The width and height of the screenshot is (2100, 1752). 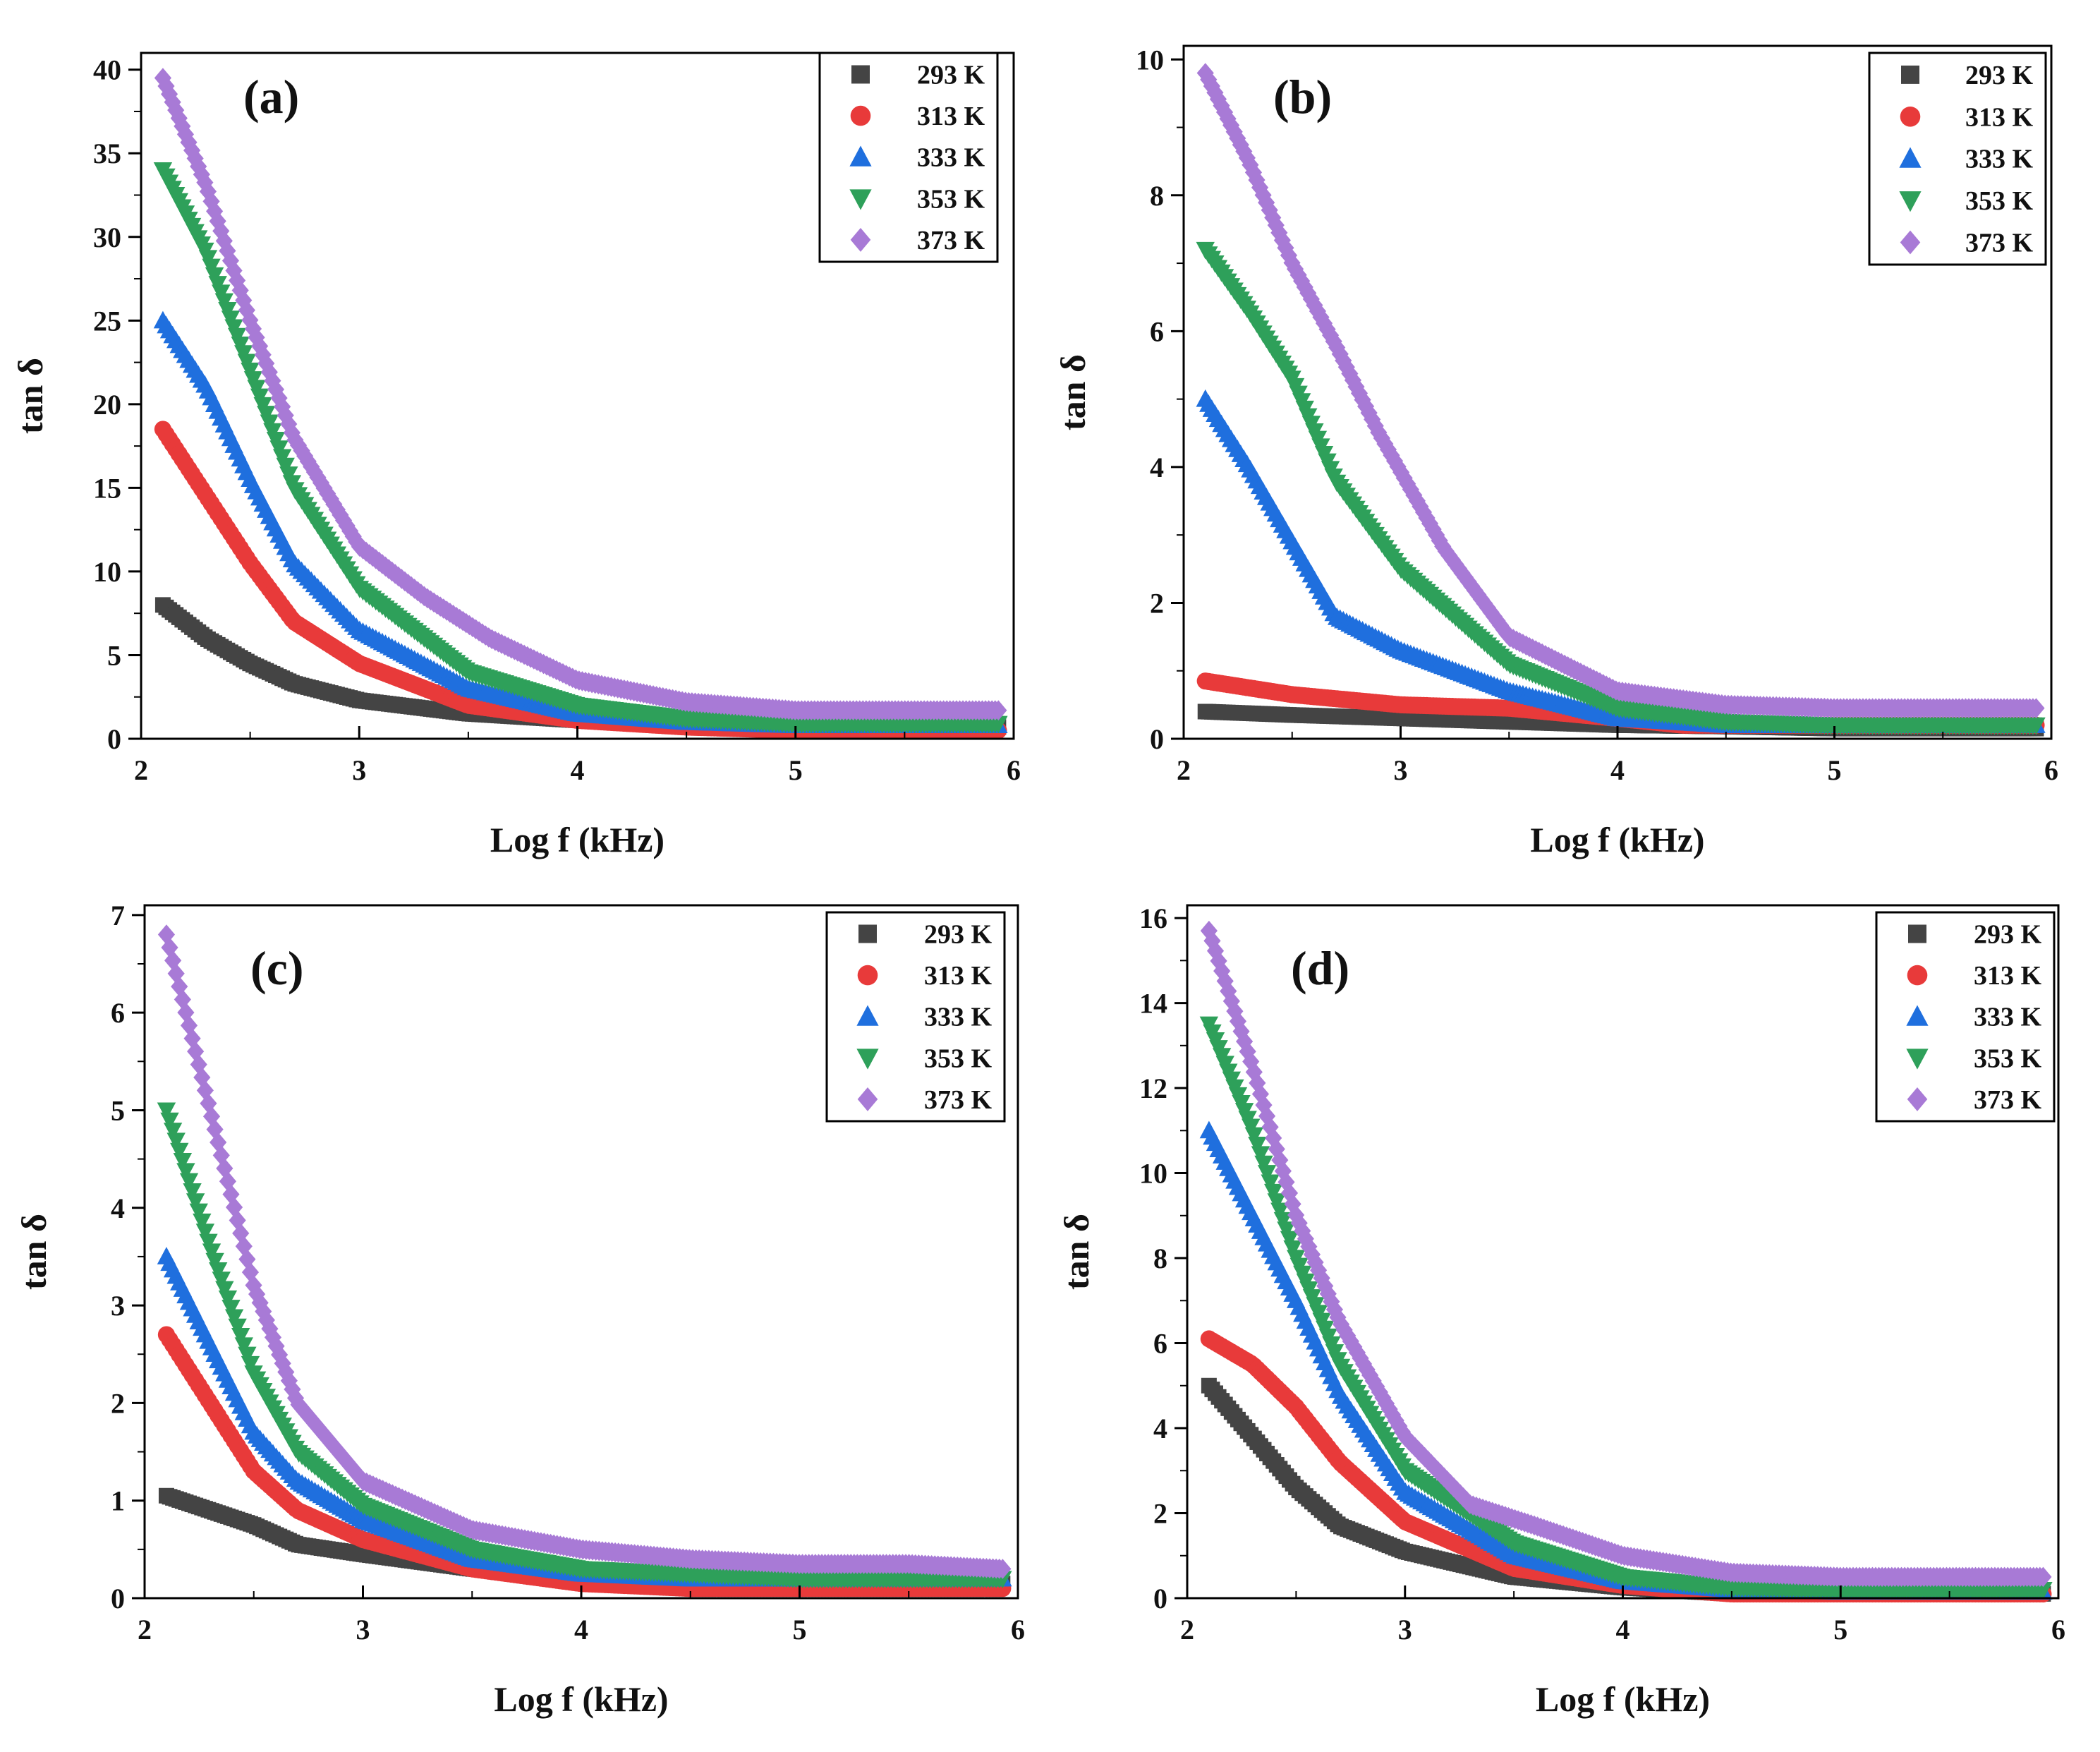 I want to click on y-tick-label: 35, so click(x=107, y=153).